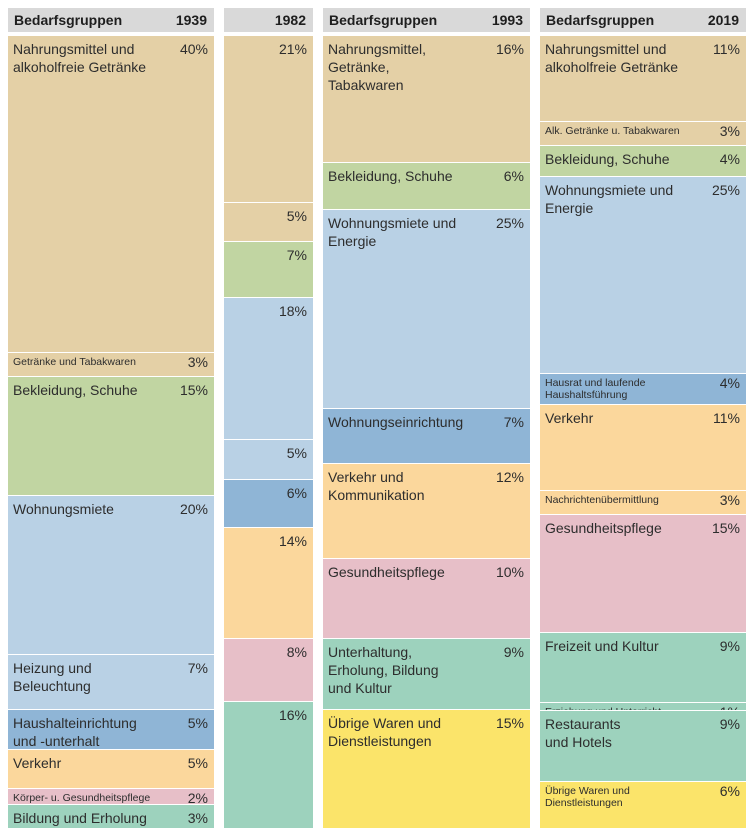 The height and width of the screenshot is (833, 754). Describe the element at coordinates (111, 681) in the screenshot. I see `segment-1939-5: Heizung und Beleuchtung 7%` at that location.